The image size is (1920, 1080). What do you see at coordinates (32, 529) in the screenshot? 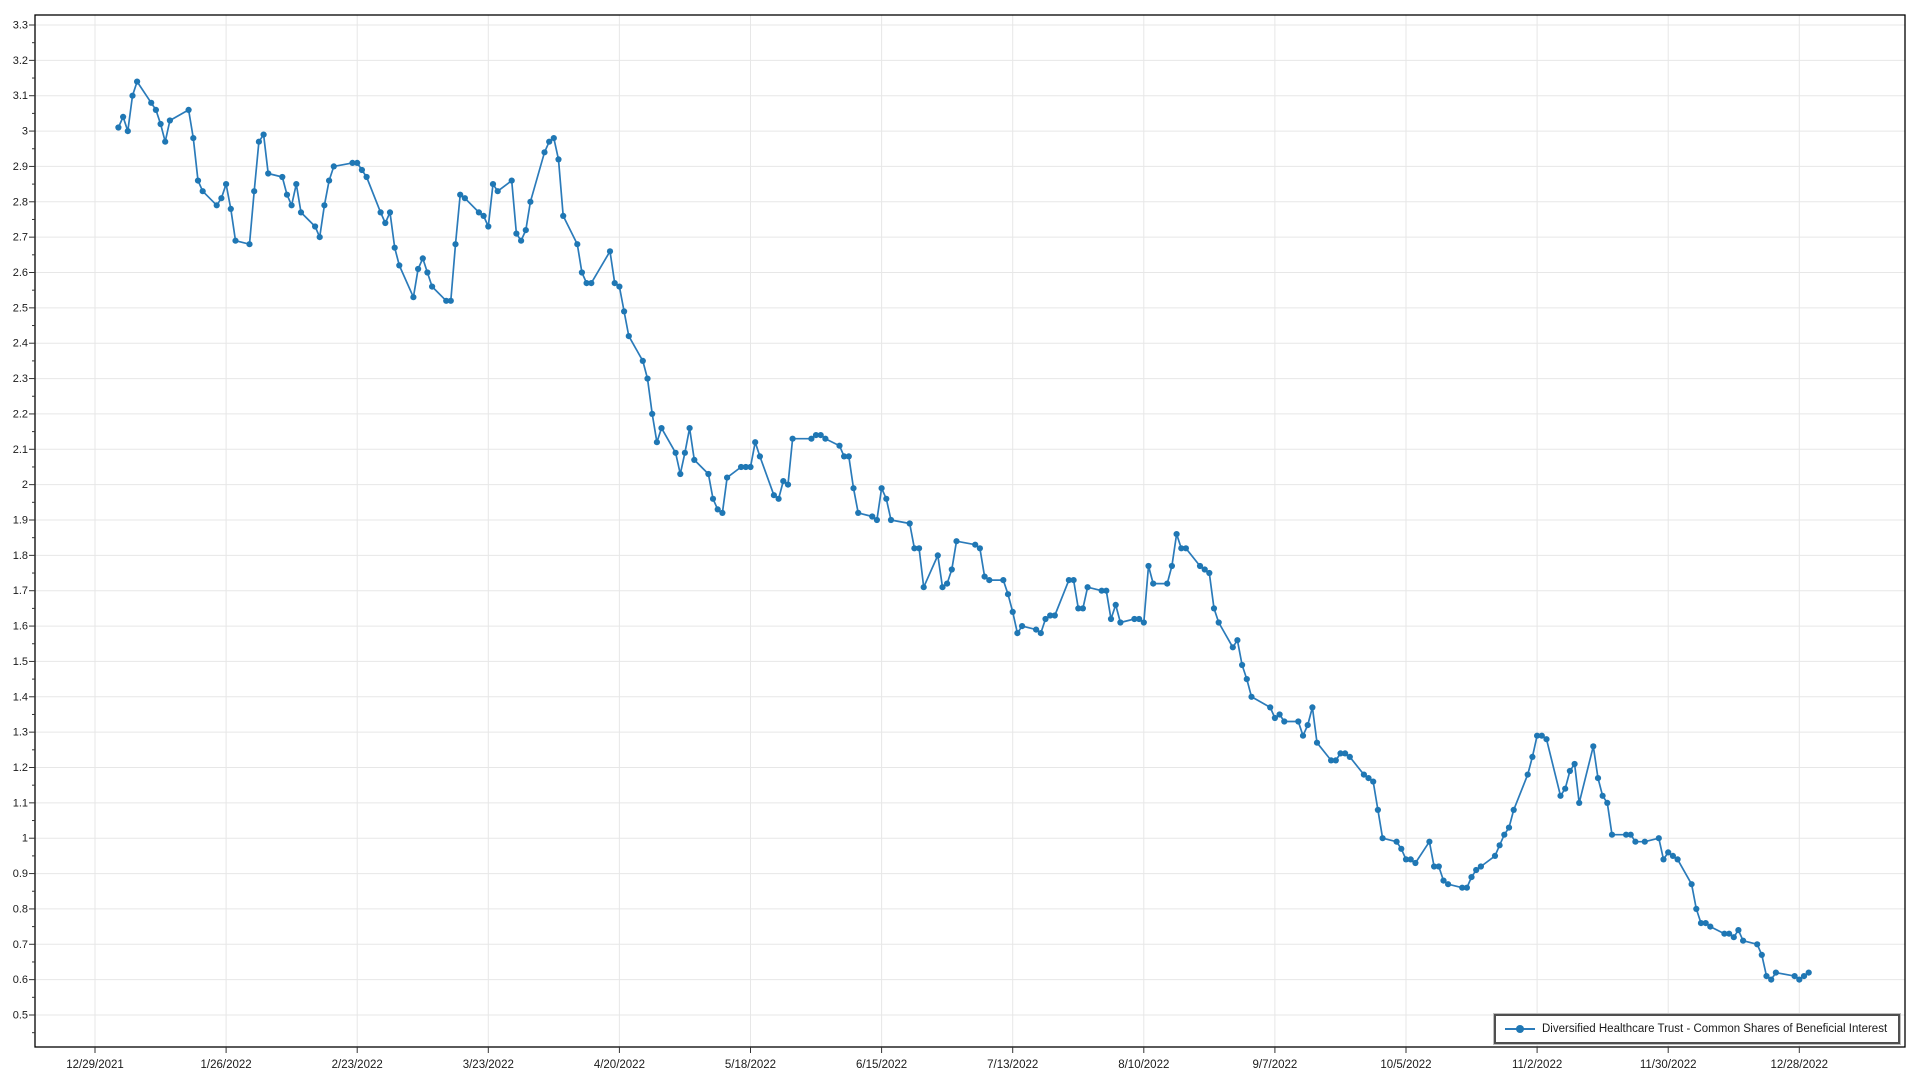
I see `y-axis-ticks` at bounding box center [32, 529].